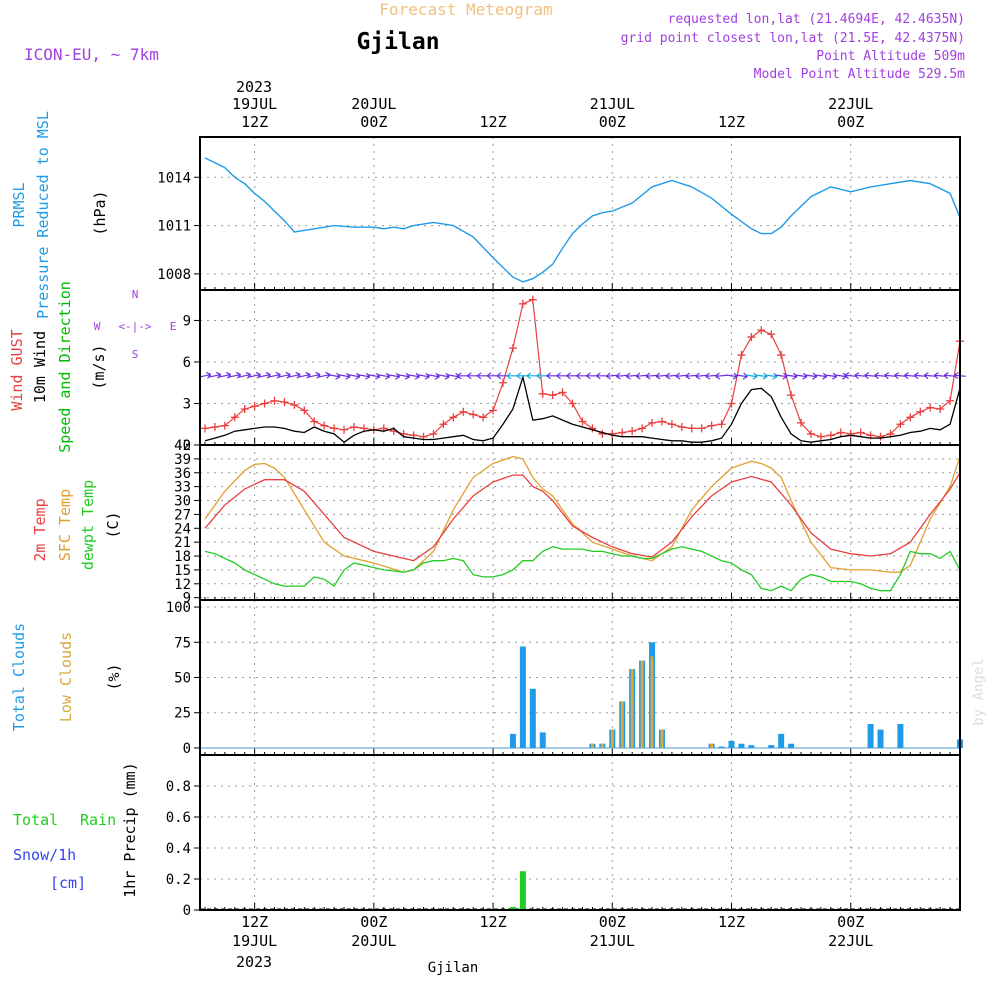  What do you see at coordinates (134, 326) in the screenshot?
I see `compass-rose: <-|->` at bounding box center [134, 326].